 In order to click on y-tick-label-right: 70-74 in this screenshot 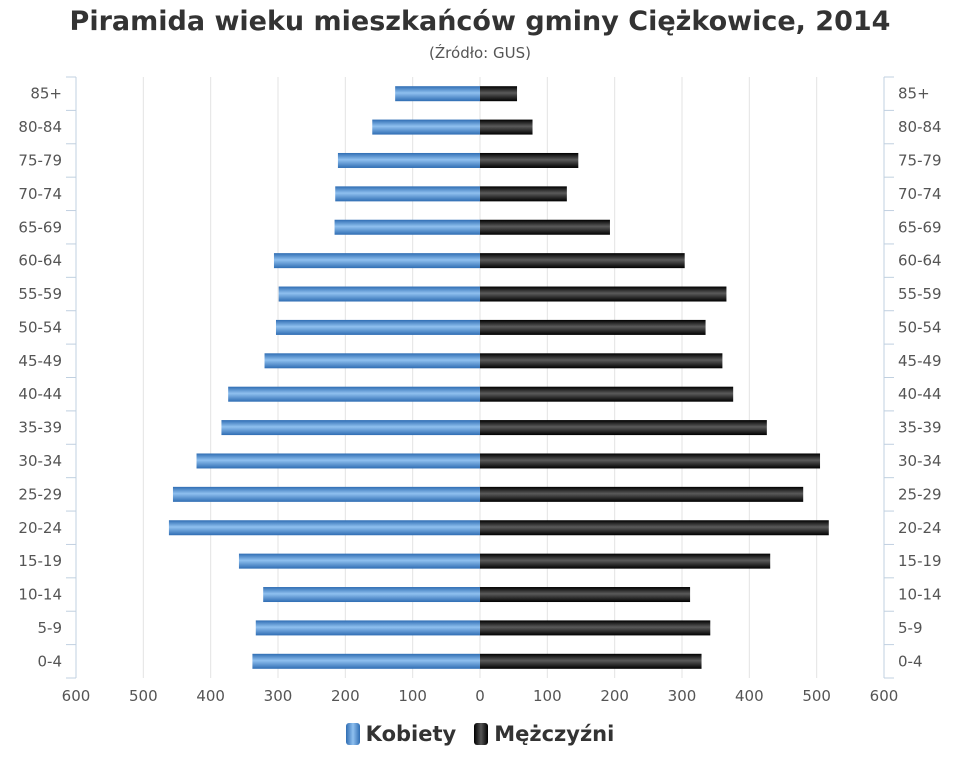, I will do `click(920, 194)`.